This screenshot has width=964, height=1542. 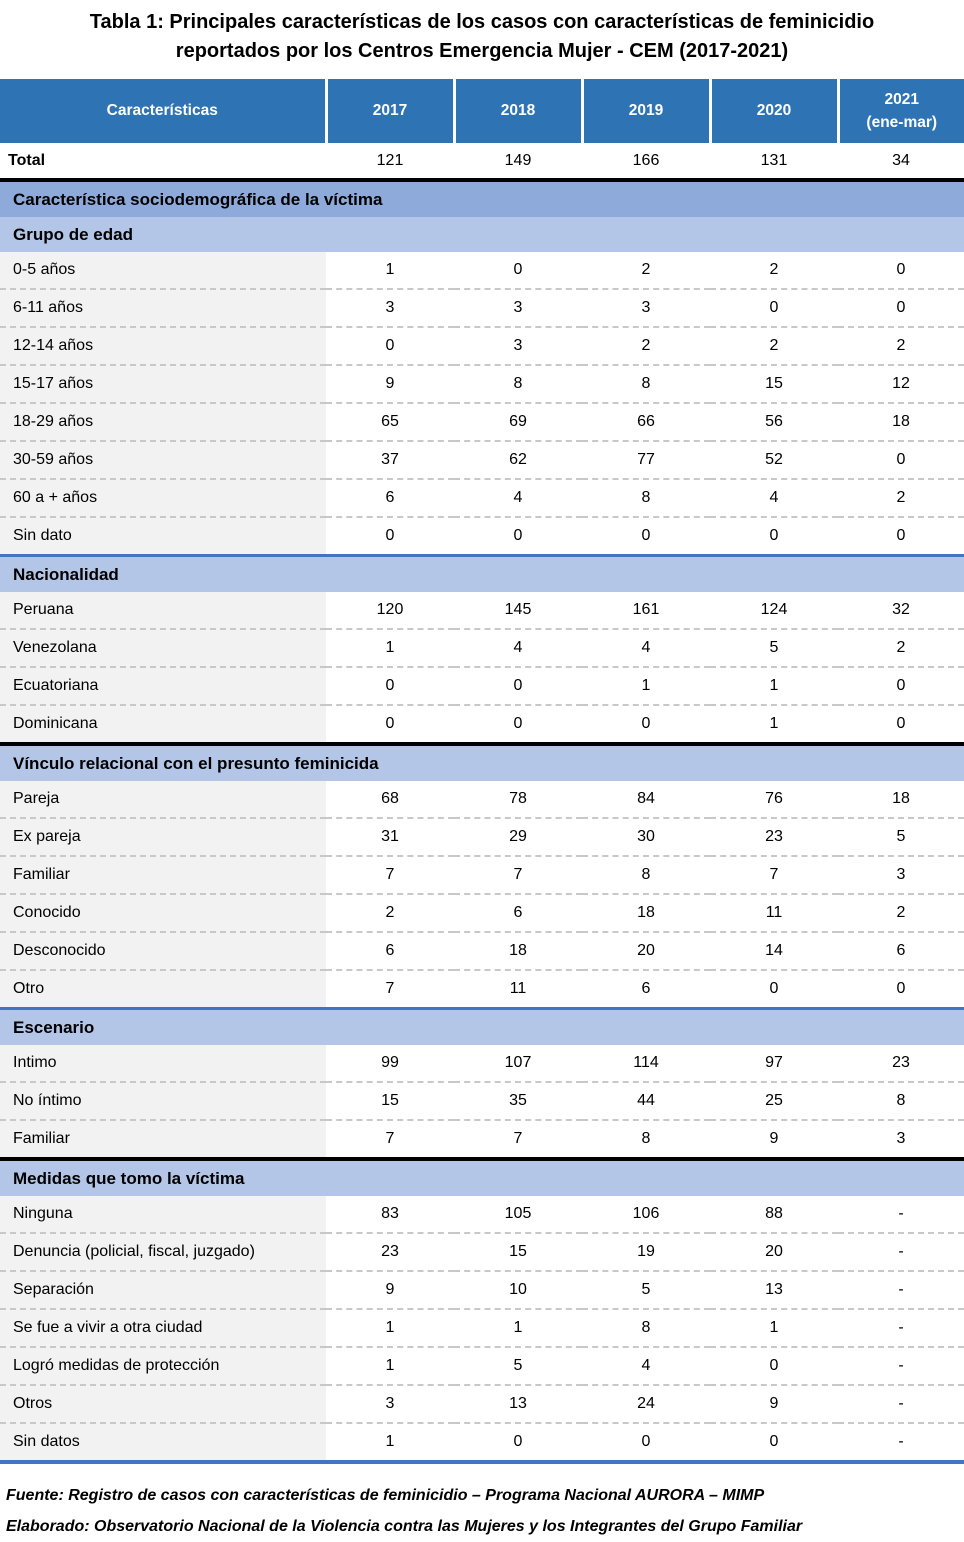 I want to click on row-label-cell: 0-5 años, so click(x=163, y=271).